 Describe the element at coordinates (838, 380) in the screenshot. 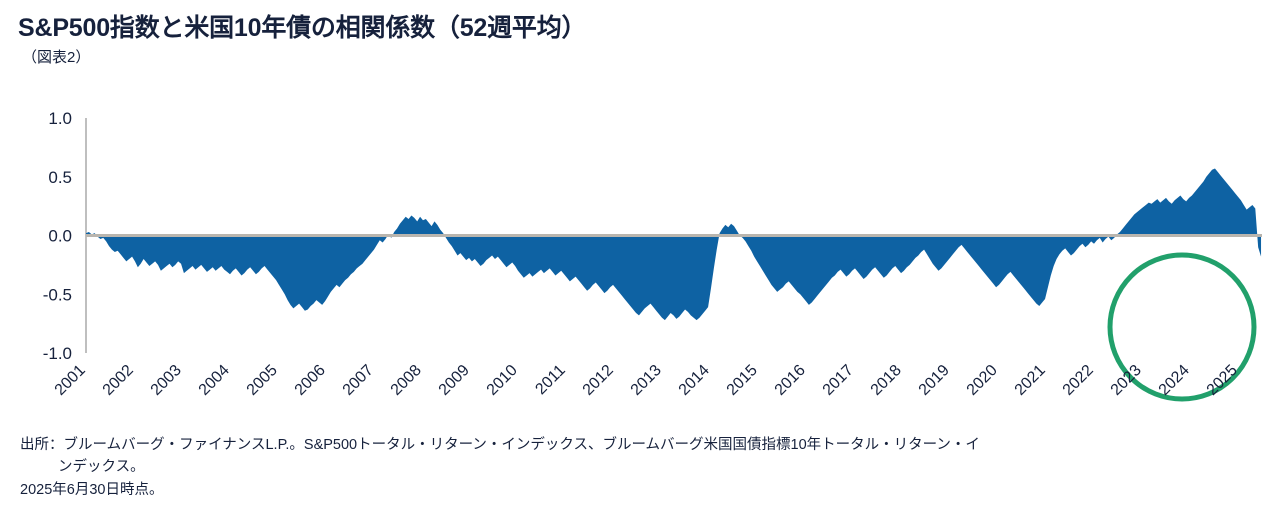

I see `x-axis-tick-2017: 2017` at that location.